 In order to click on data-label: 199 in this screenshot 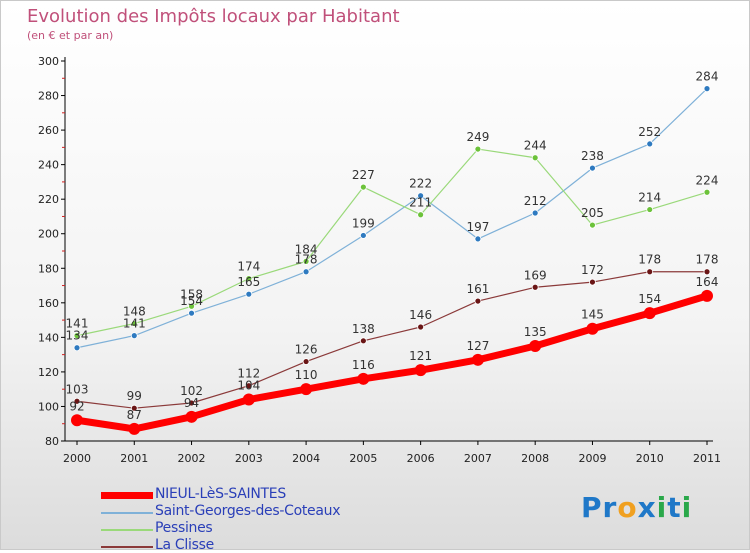, I will do `click(363, 223)`.